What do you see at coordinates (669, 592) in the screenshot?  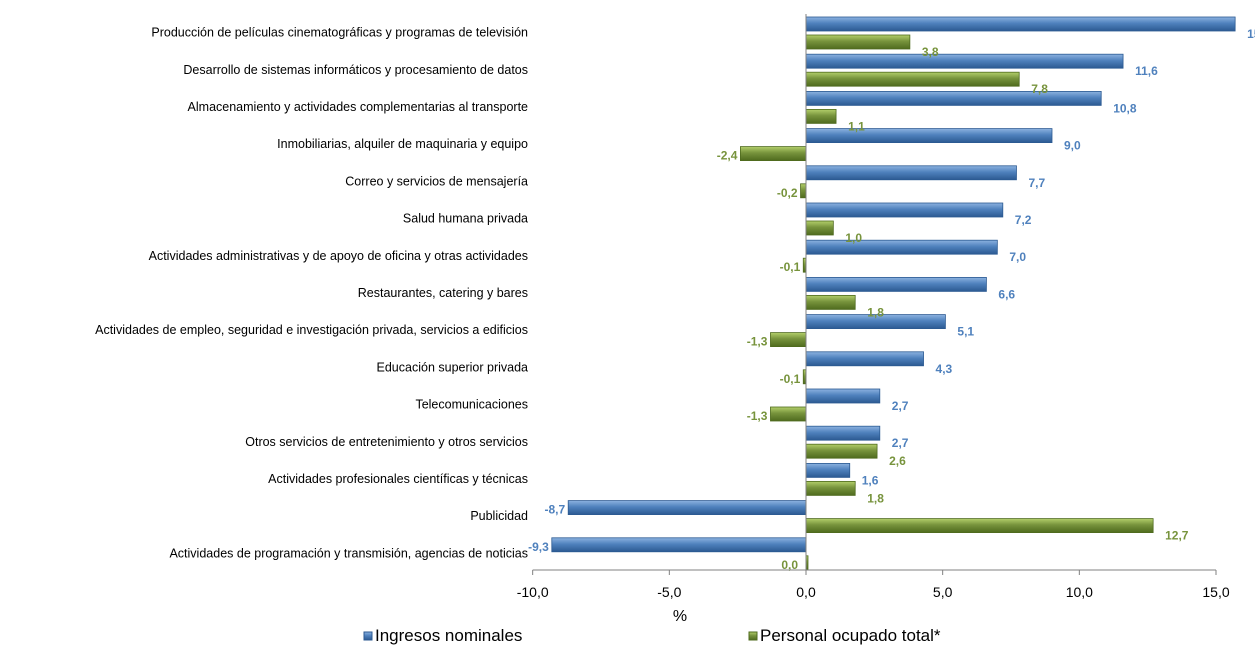 I see `x-tick-label: -5,0` at bounding box center [669, 592].